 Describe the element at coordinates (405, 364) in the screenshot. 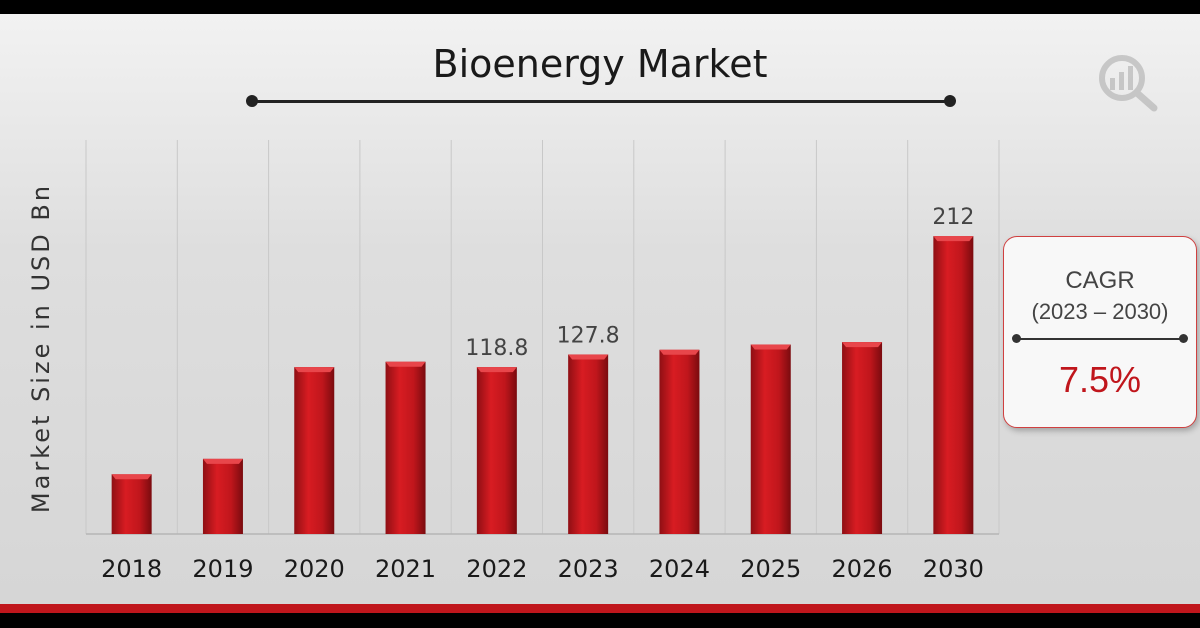

I see `bar-top-2021` at that location.